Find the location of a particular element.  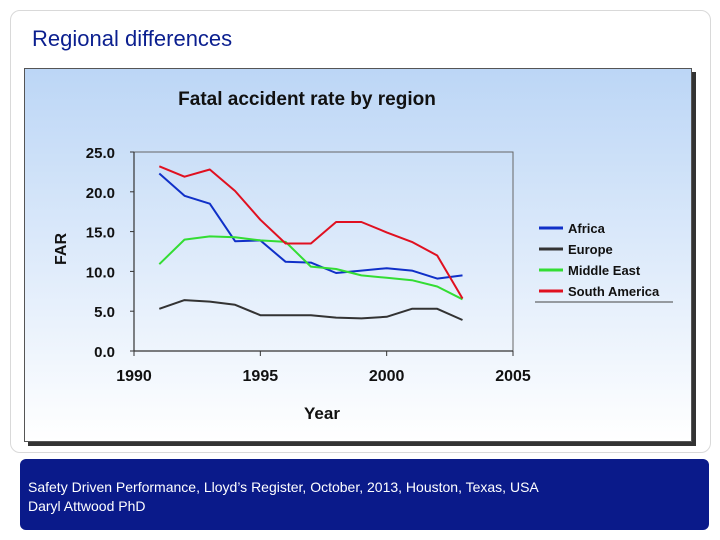

y-tick-label: 20.0 is located at coordinates (100, 193).